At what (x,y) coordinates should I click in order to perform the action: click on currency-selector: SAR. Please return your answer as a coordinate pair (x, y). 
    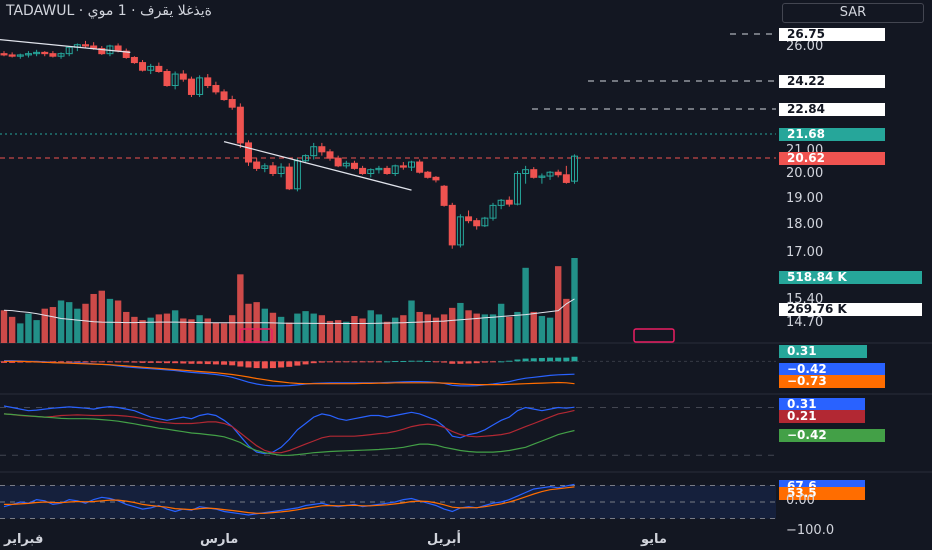
    Looking at the image, I should click on (853, 13).